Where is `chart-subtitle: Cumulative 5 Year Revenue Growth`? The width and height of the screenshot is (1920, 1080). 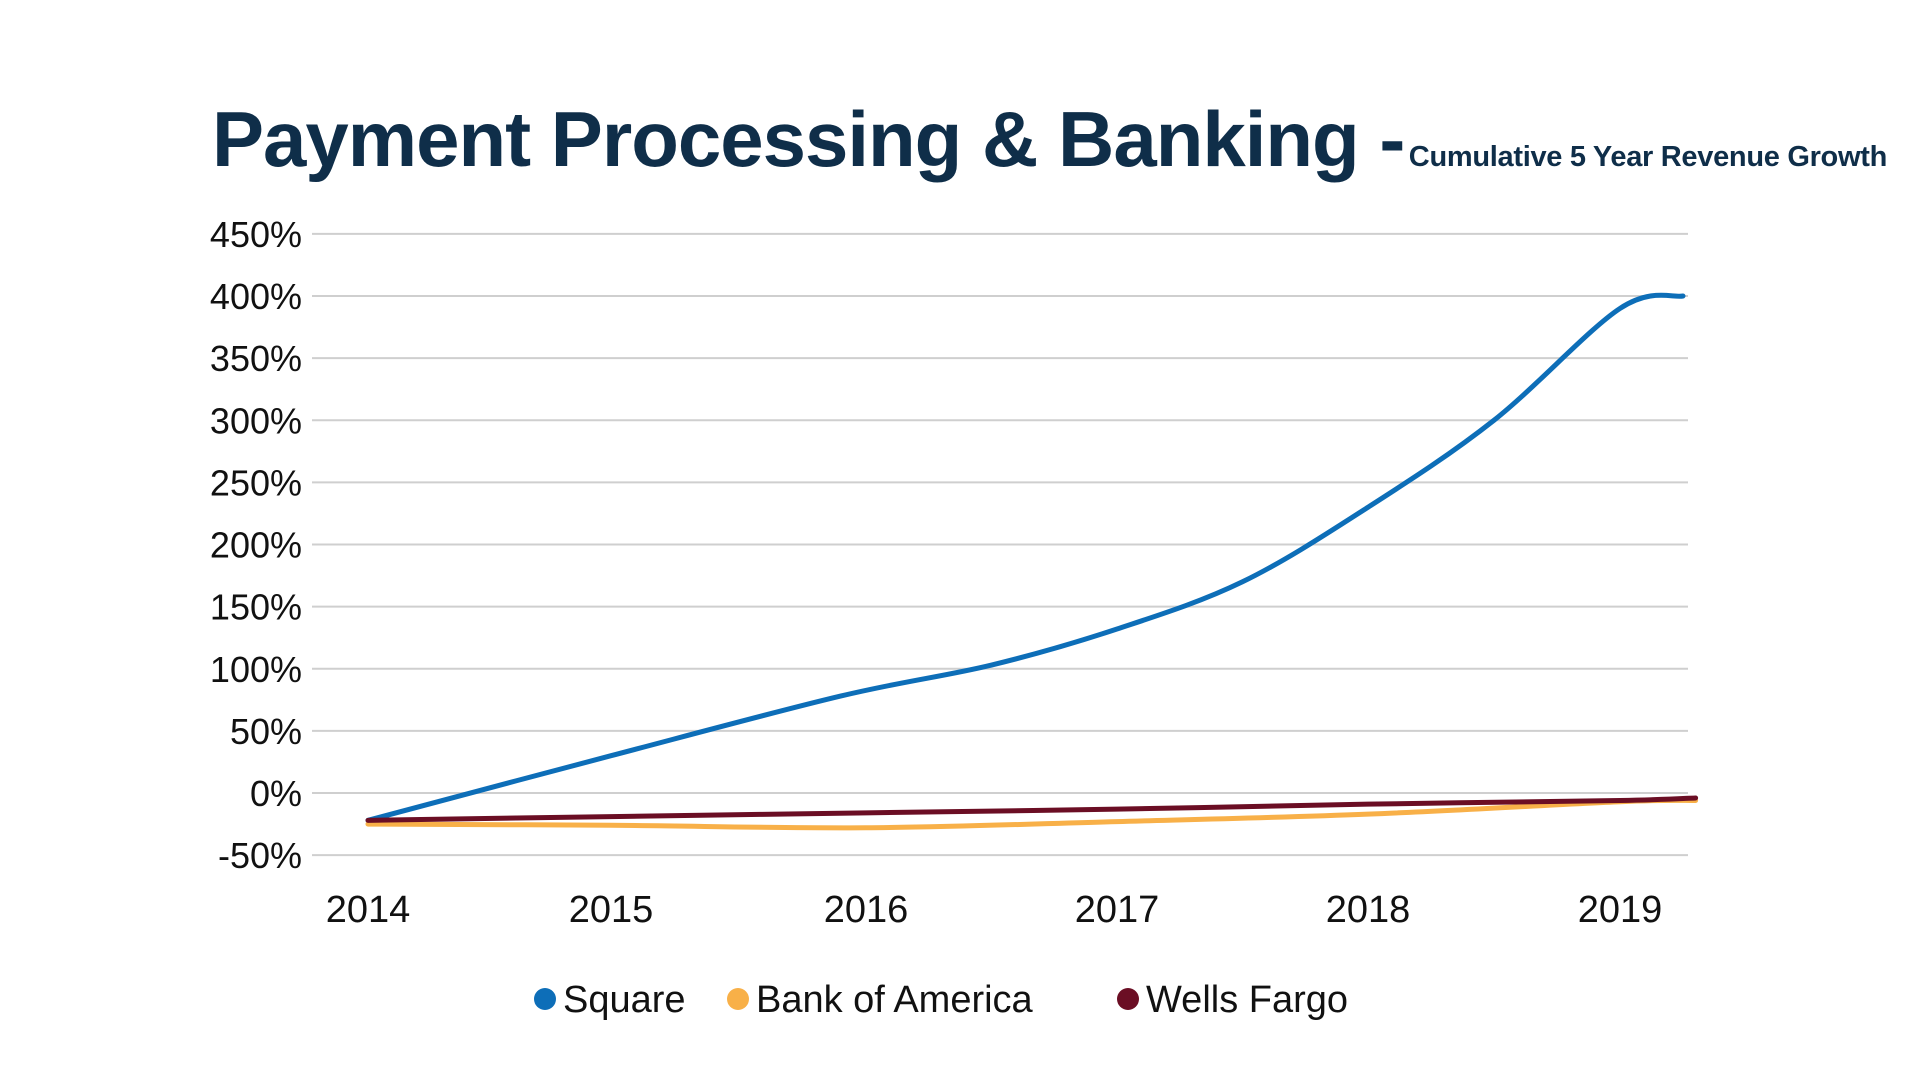
chart-subtitle: Cumulative 5 Year Revenue Growth is located at coordinates (1648, 157).